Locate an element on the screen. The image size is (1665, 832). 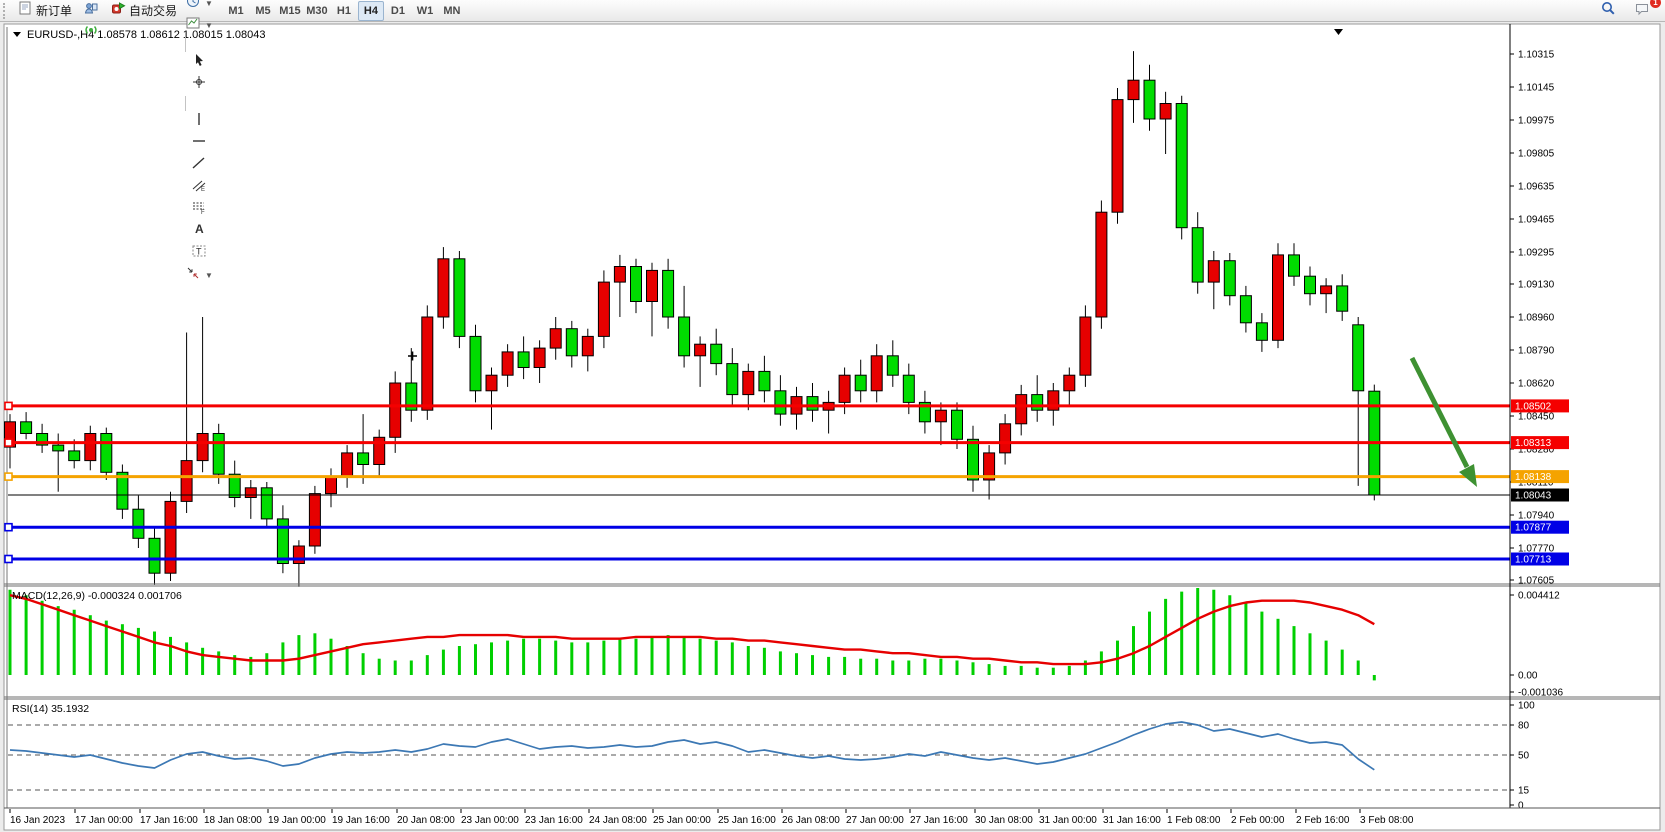
svg-text: 3 Feb 08:00 is located at coordinates (1387, 820).